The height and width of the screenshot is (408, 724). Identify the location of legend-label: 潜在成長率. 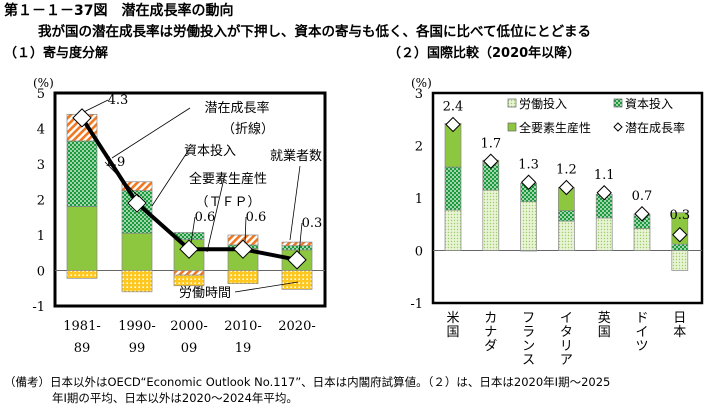
(655, 127).